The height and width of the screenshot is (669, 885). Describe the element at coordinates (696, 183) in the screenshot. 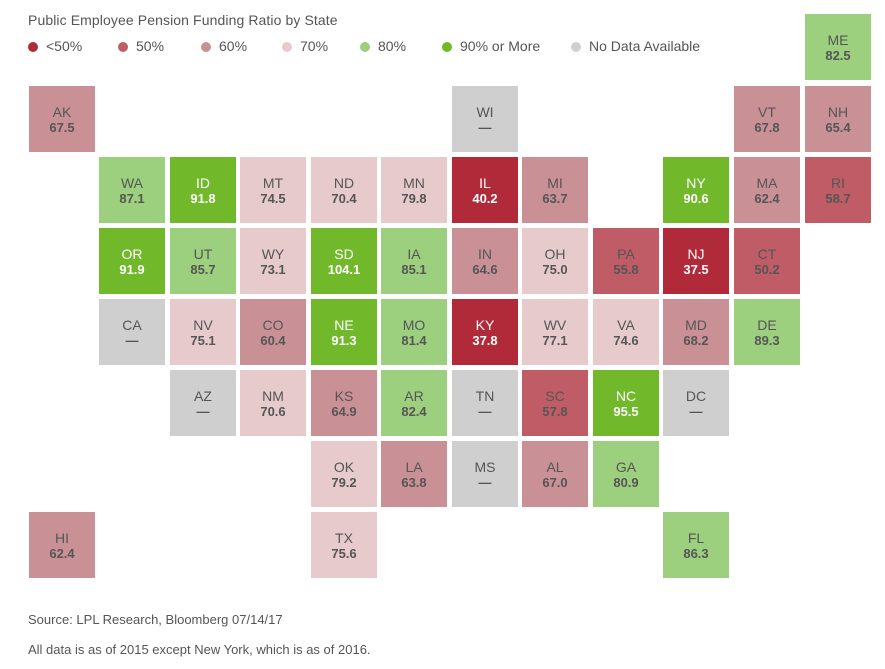

I see `state-abbr: NY` at that location.